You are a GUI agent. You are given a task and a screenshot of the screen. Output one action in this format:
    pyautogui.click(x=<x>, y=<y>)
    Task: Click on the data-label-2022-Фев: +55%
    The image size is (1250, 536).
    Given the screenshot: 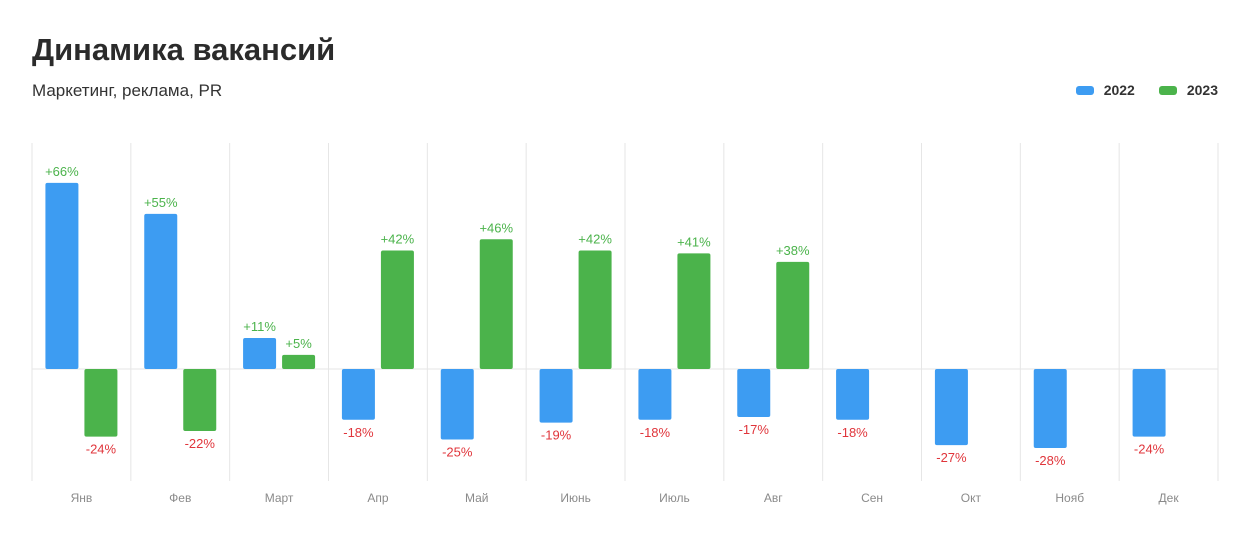 What is the action you would take?
    pyautogui.click(x=161, y=202)
    